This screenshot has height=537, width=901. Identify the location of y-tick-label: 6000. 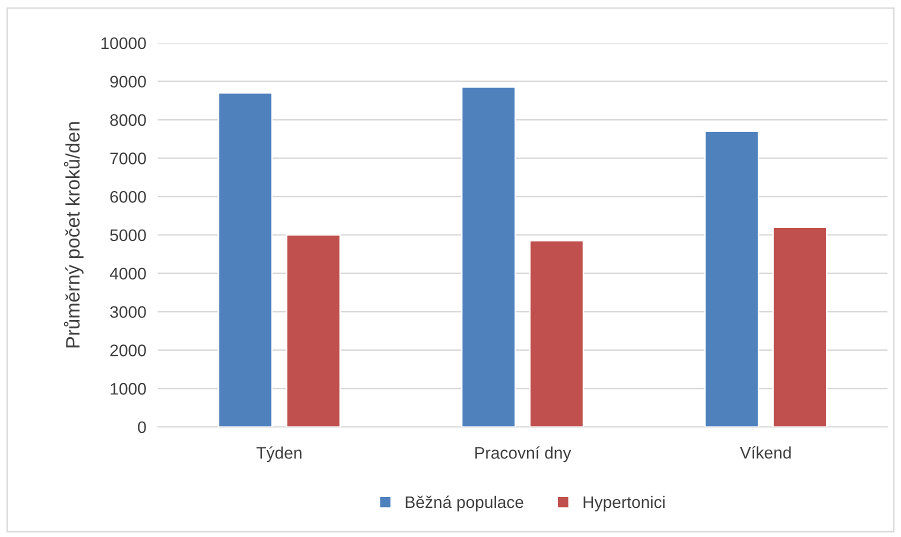
(128, 196).